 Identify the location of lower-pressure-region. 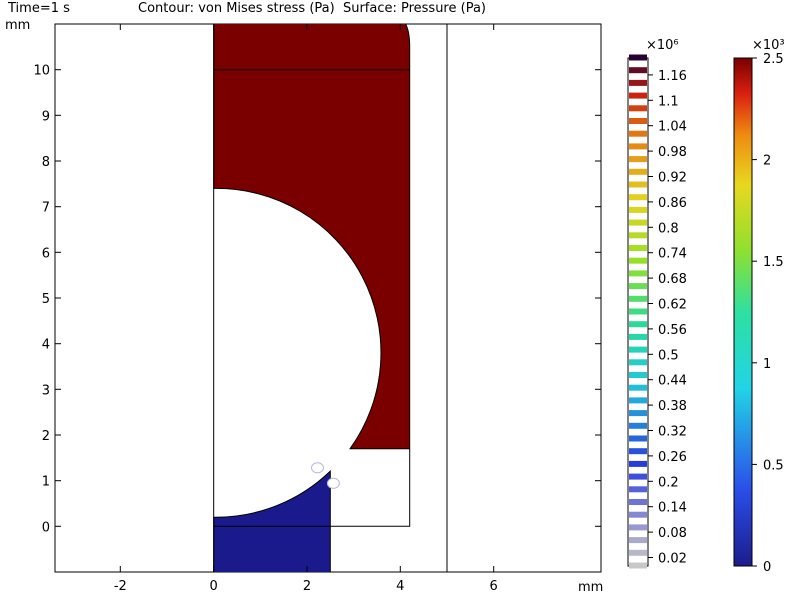
(272, 520).